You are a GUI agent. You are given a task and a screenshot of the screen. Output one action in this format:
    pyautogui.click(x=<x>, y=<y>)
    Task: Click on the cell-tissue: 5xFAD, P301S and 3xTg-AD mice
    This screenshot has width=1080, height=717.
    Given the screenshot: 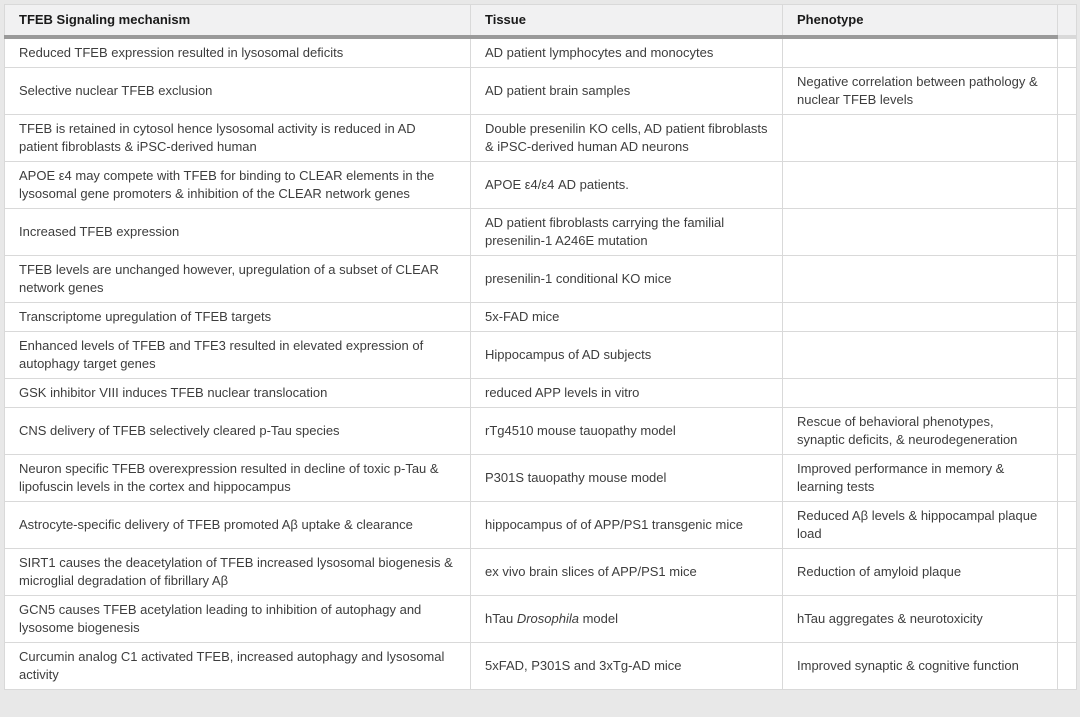 What is the action you would take?
    pyautogui.click(x=626, y=666)
    